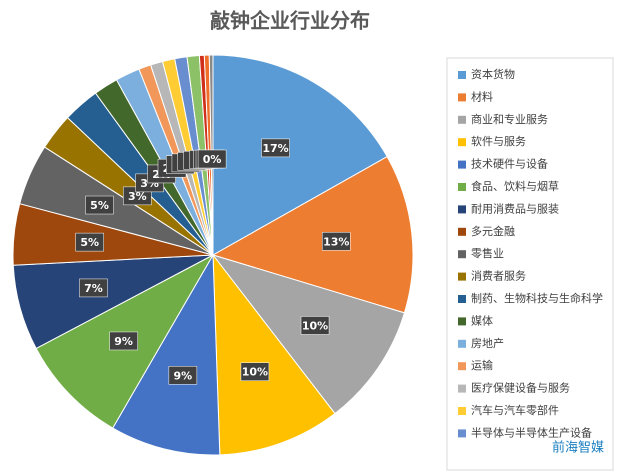 This screenshot has height=473, width=624. Describe the element at coordinates (498, 141) in the screenshot. I see `legend-label: 软件与服务` at that location.